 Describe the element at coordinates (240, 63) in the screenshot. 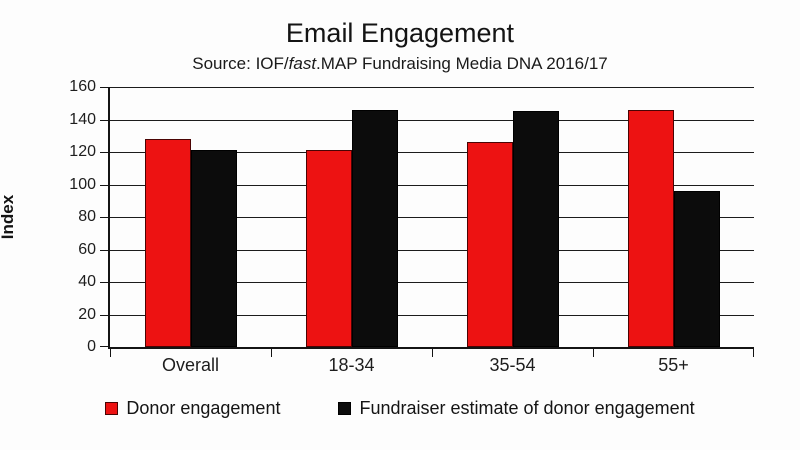

I see `subtitle-prefix: Source: IOF/` at that location.